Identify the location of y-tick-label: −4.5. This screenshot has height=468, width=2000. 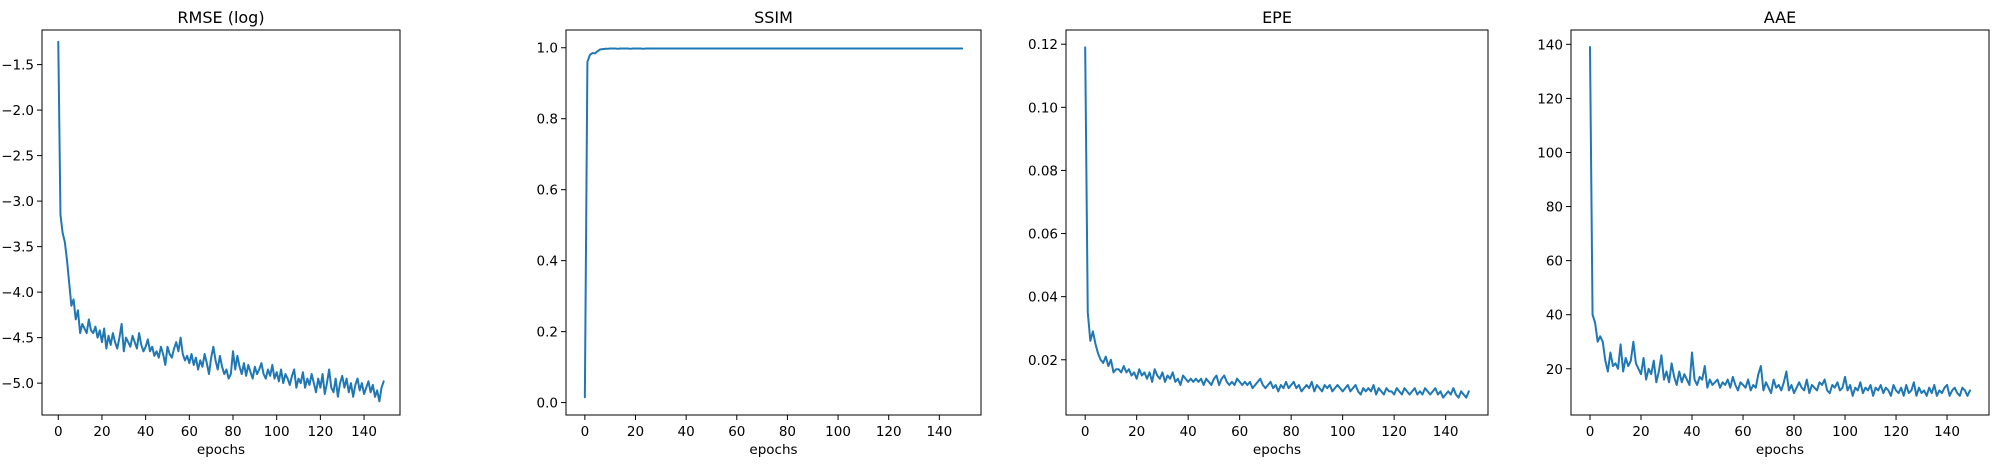
(17, 339).